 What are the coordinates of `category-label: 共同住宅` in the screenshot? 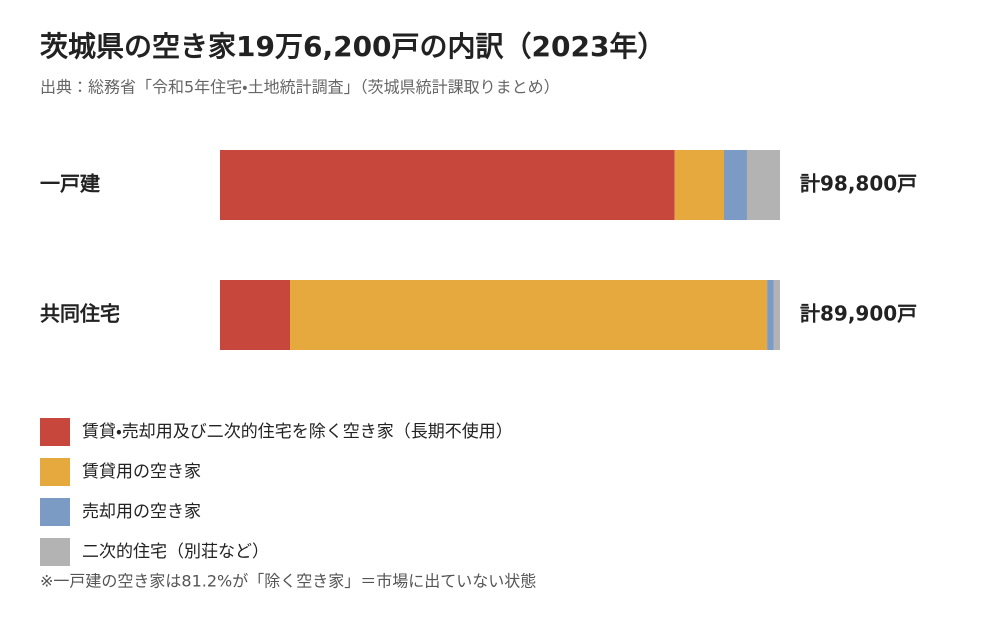 It's located at (80, 314).